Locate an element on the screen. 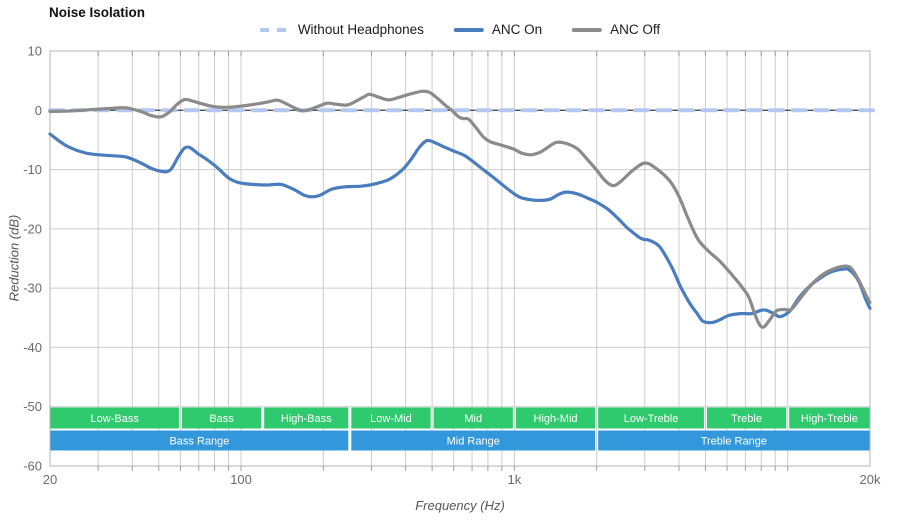 The height and width of the screenshot is (520, 900). band-label: High-Bass is located at coordinates (306, 419).